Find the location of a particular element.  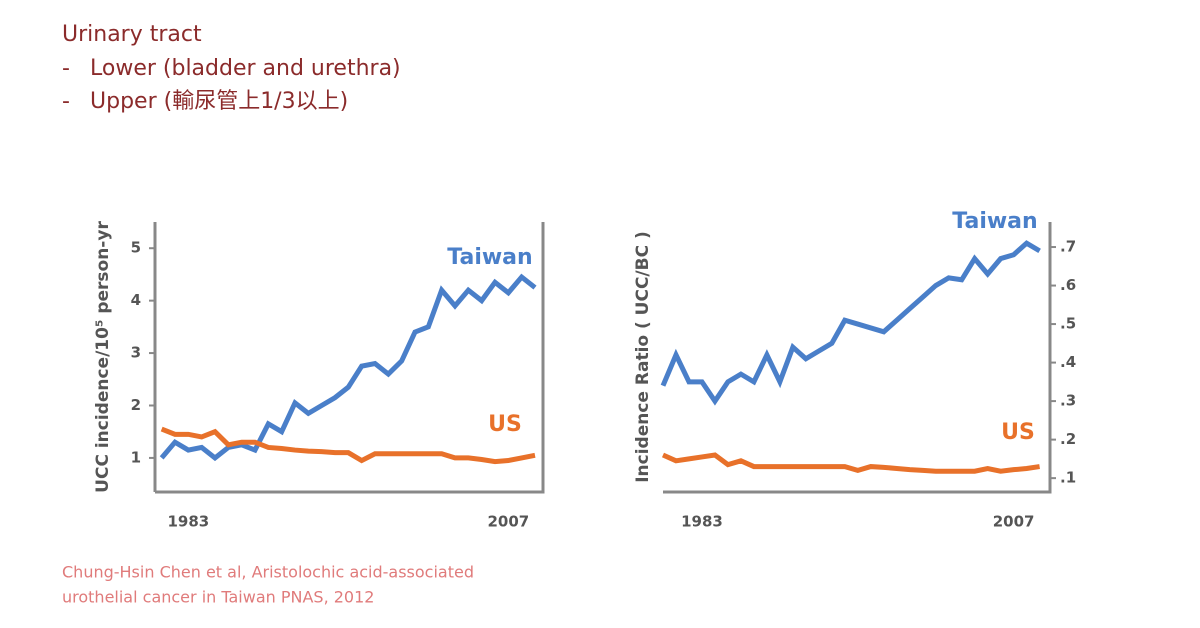

y-axis-label: Incidence Ratio ( UCC/BC ) is located at coordinates (643, 357).